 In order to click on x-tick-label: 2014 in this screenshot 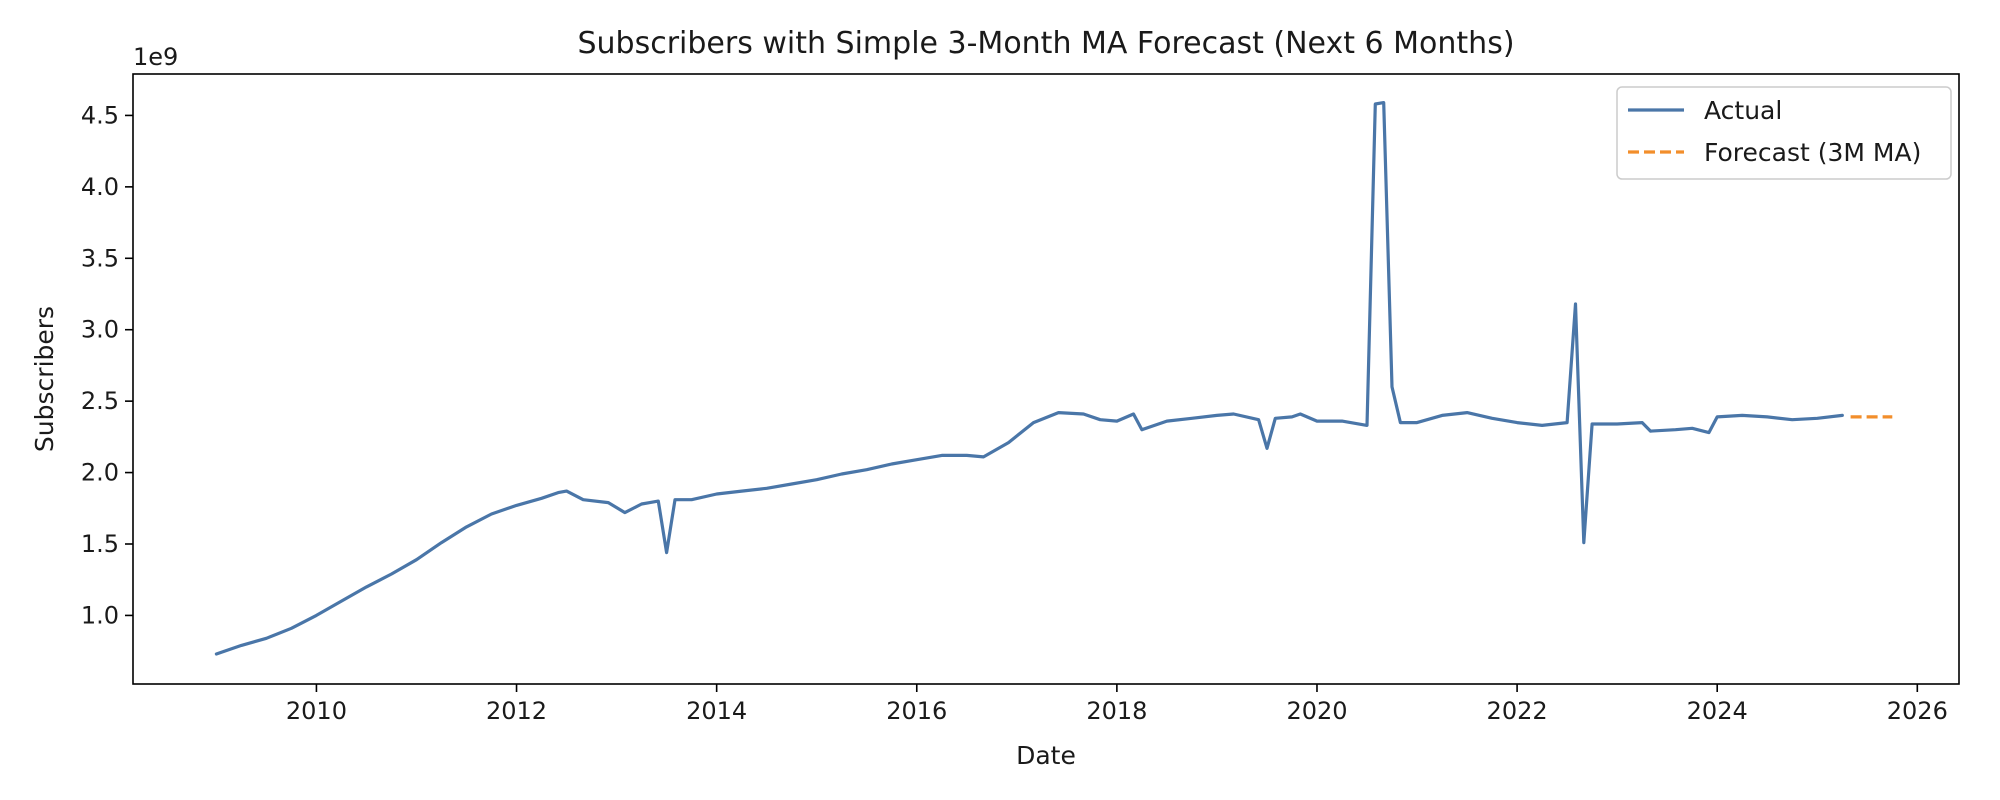, I will do `click(716, 711)`.